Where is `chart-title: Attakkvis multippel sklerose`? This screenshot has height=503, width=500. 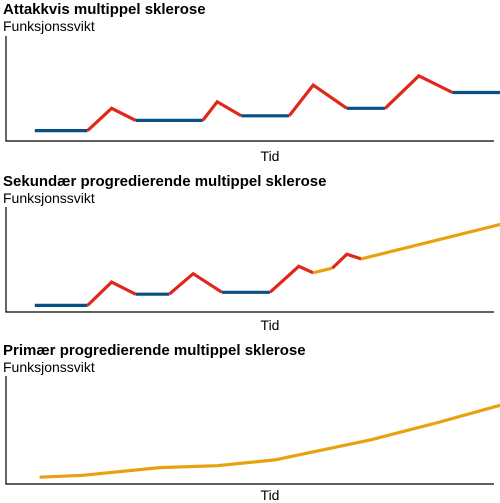 chart-title: Attakkvis multippel sklerose is located at coordinates (104, 9).